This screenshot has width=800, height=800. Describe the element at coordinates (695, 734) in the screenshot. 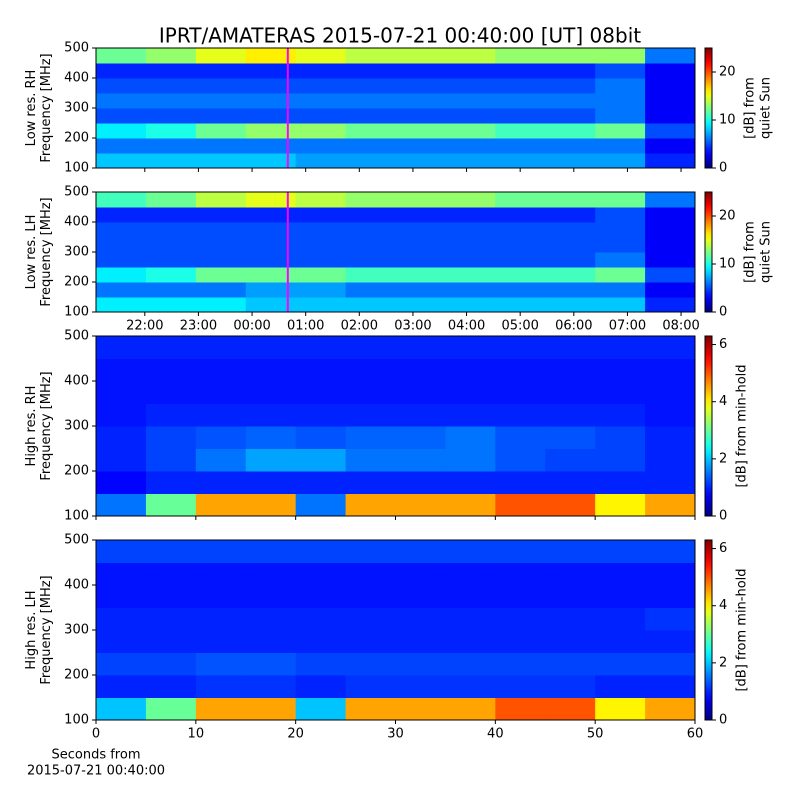

I see `x-tick-label: 60` at that location.